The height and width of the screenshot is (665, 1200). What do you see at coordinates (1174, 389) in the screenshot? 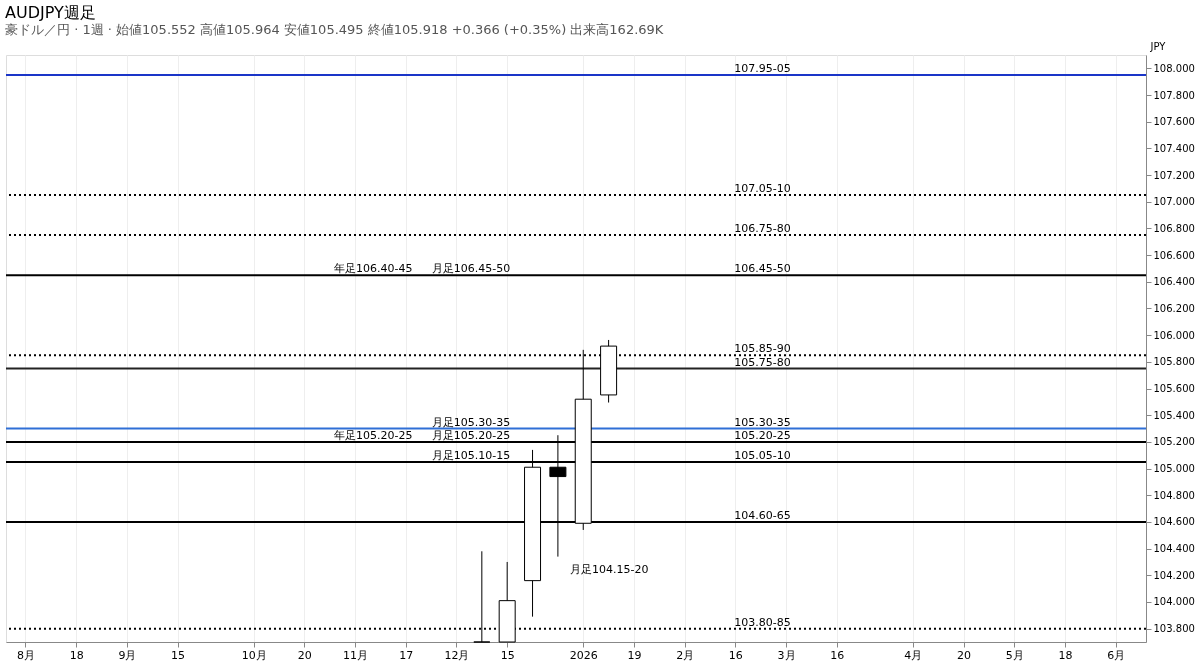
I see `y-tick-label: 105.600` at bounding box center [1174, 389].